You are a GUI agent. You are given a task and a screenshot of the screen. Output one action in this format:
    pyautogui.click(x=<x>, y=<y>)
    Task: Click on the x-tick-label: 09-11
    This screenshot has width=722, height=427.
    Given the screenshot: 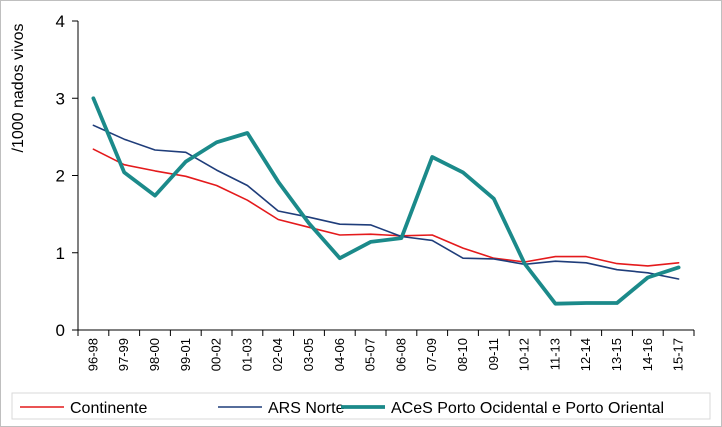 What is the action you would take?
    pyautogui.click(x=493, y=354)
    